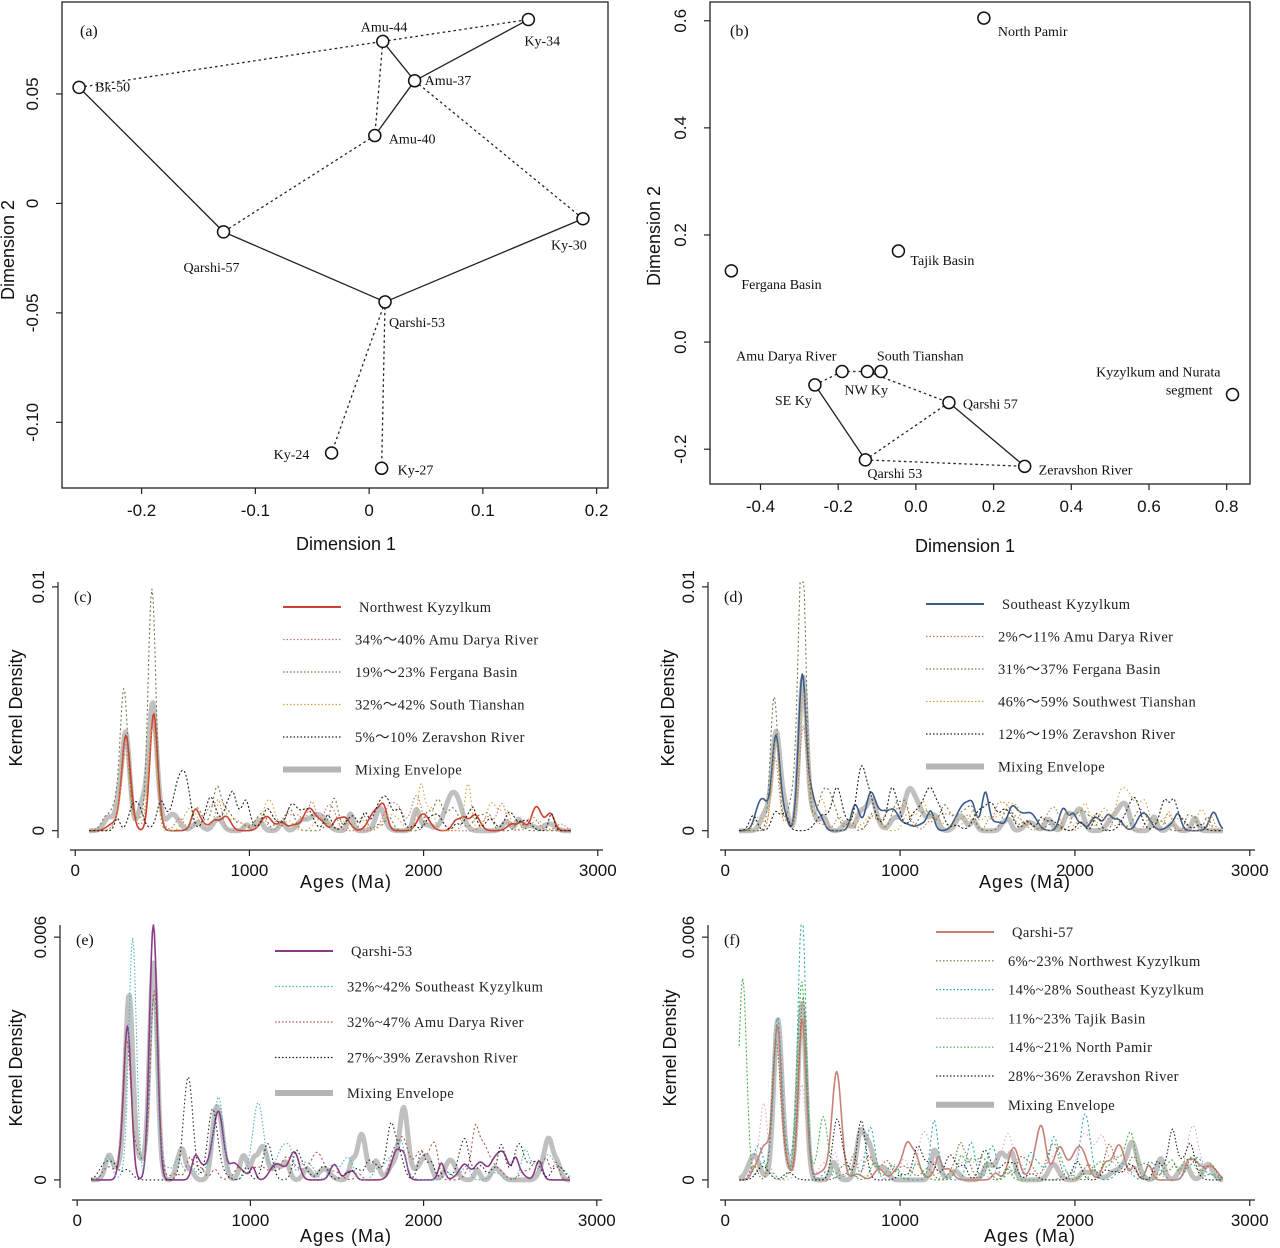 This screenshot has width=1280, height=1248. What do you see at coordinates (1079, 670) in the screenshot?
I see `legend-label: 31%～37% Fergana Basin` at bounding box center [1079, 670].